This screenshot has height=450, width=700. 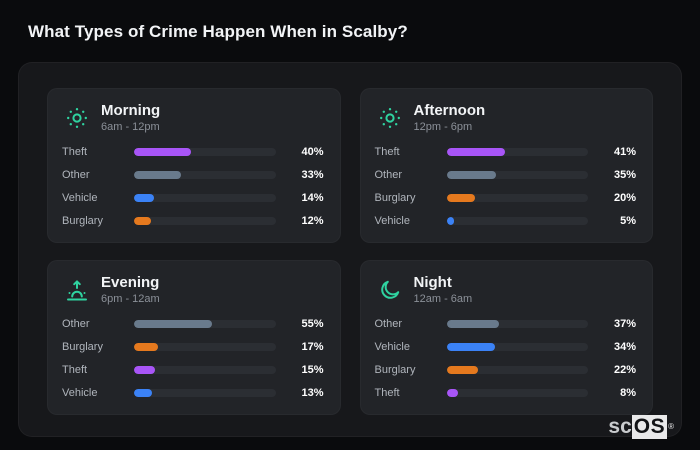 What do you see at coordinates (312, 152) in the screenshot?
I see `bar-value: 40%` at bounding box center [312, 152].